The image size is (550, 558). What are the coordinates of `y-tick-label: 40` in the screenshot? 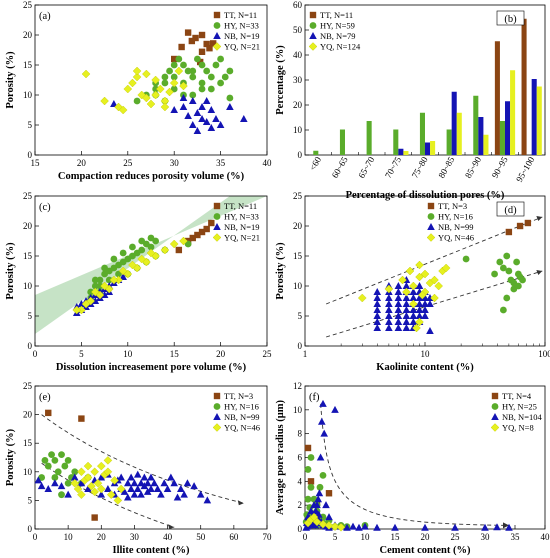 It's located at (298, 55).